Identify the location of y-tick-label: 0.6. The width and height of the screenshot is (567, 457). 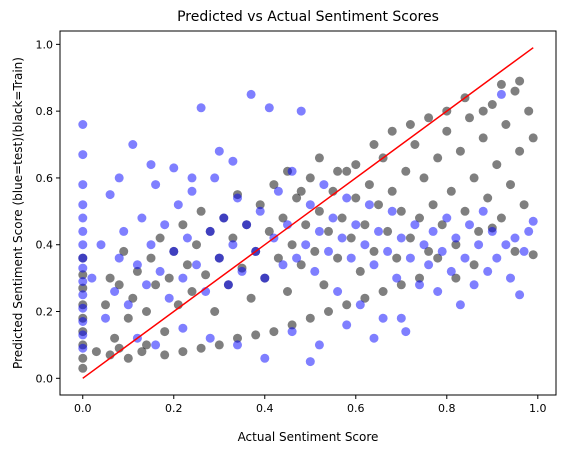
(45, 178).